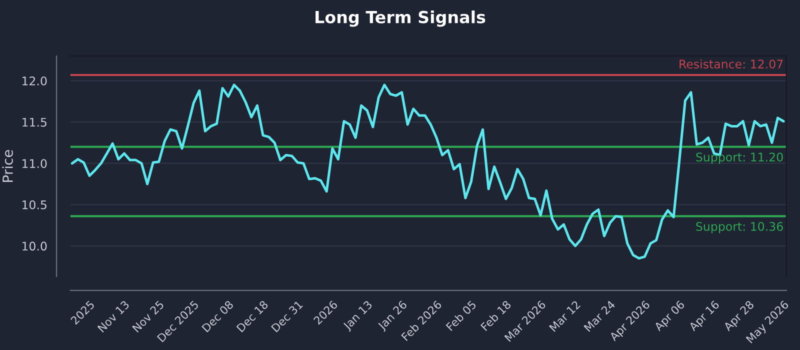  What do you see at coordinates (705, 317) in the screenshot?
I see `x-tick-label: Apr 16` at bounding box center [705, 317].